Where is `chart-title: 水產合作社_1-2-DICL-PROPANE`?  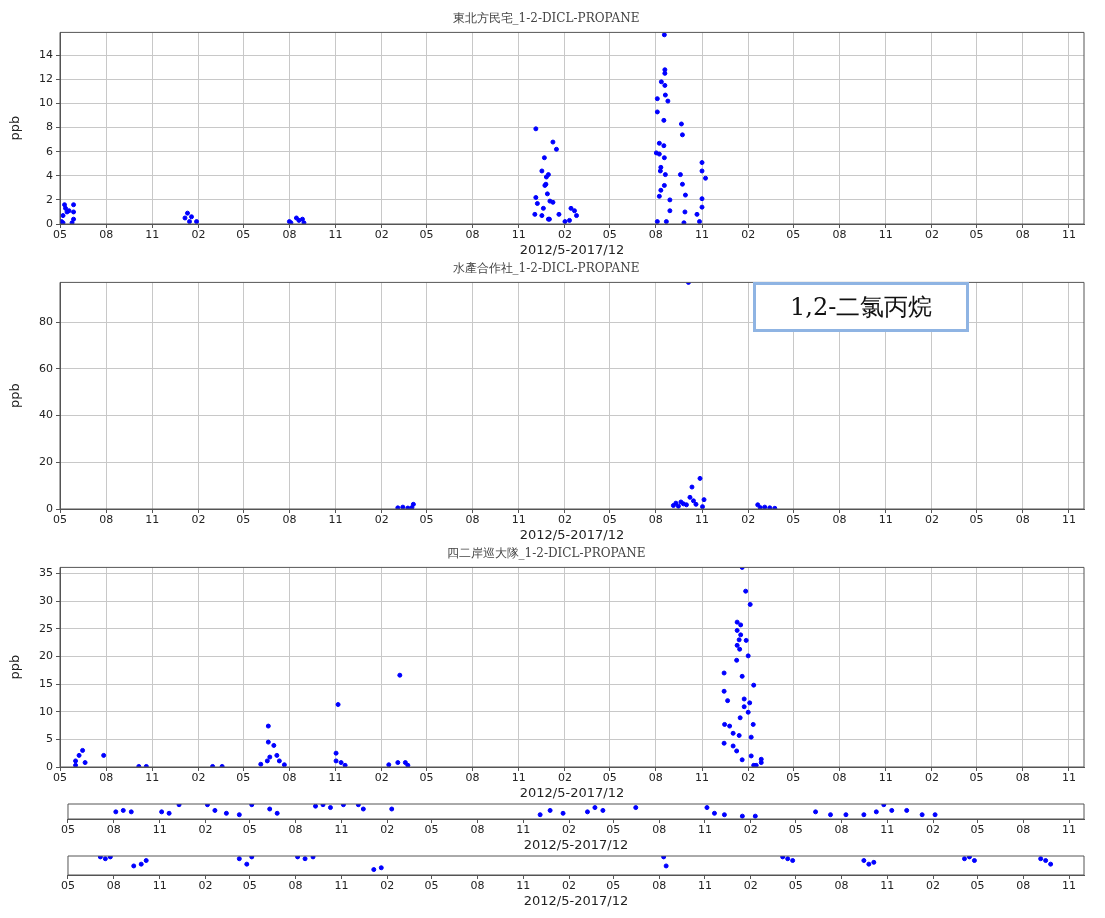
chart-title: 水產合作社_1-2-DICL-PROPANE is located at coordinates (546, 268).